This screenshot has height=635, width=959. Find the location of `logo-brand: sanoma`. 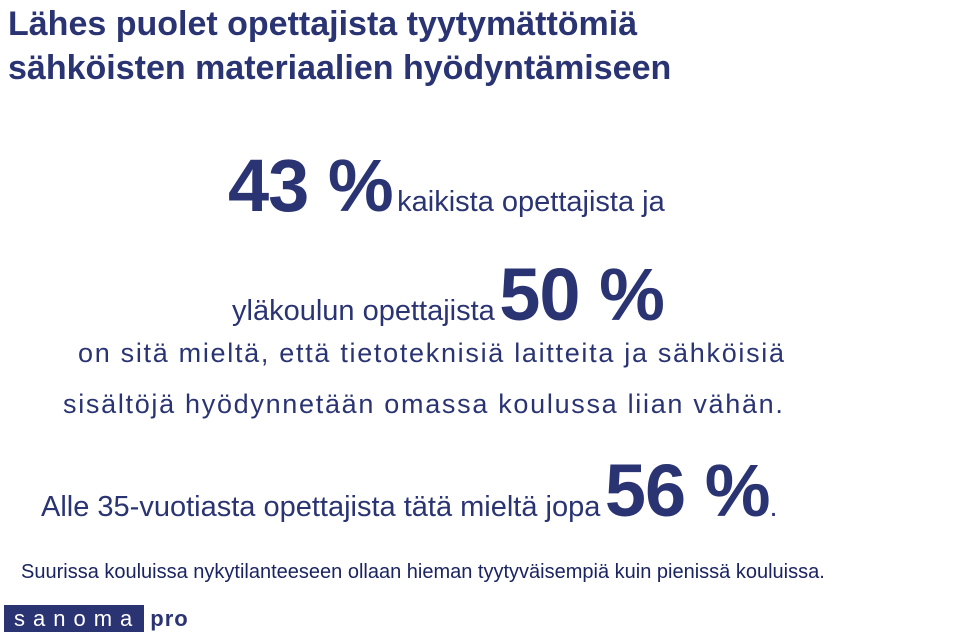

logo-brand: sanoma is located at coordinates (74, 618).